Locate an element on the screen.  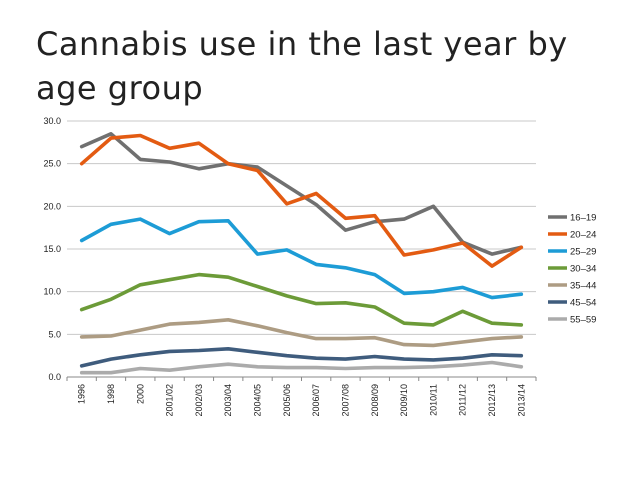
x-tick-label: 2003/04 is located at coordinates (228, 400).